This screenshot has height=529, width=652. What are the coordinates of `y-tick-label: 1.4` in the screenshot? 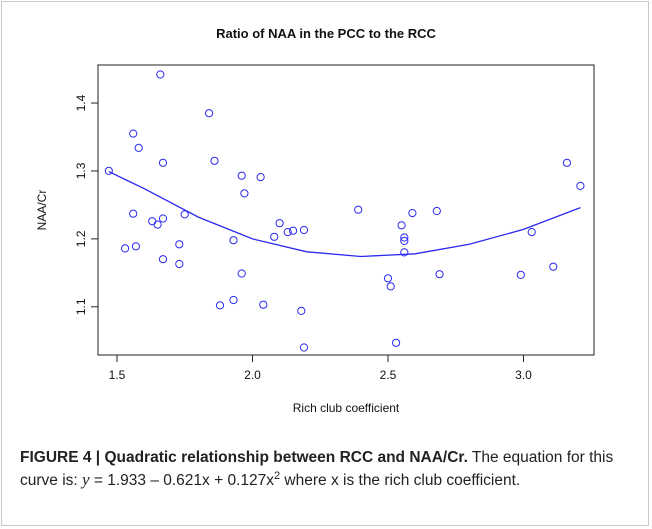 It's located at (81, 102).